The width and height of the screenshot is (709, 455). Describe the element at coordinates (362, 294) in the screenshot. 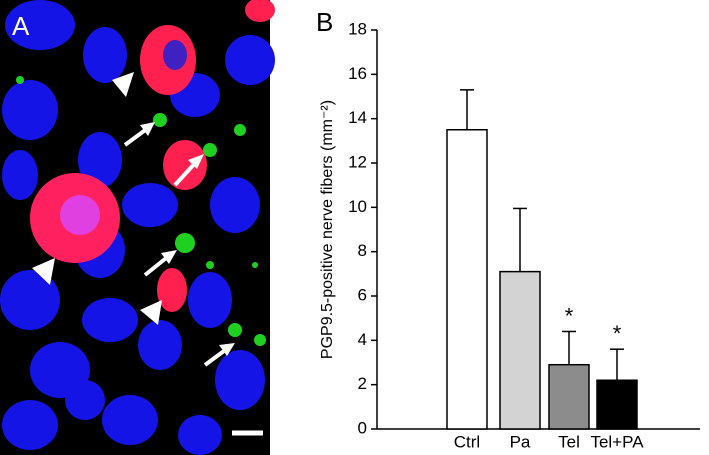

I see `y-tick-label: 6` at that location.